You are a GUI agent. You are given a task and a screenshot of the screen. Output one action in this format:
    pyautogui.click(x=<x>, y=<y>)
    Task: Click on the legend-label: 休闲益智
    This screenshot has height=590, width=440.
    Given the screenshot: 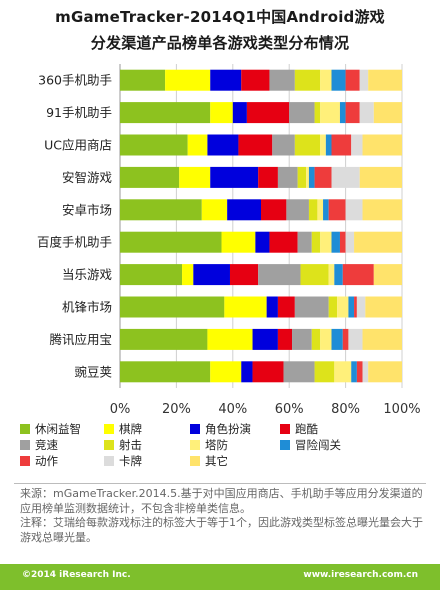 What is the action you would take?
    pyautogui.click(x=58, y=429)
    